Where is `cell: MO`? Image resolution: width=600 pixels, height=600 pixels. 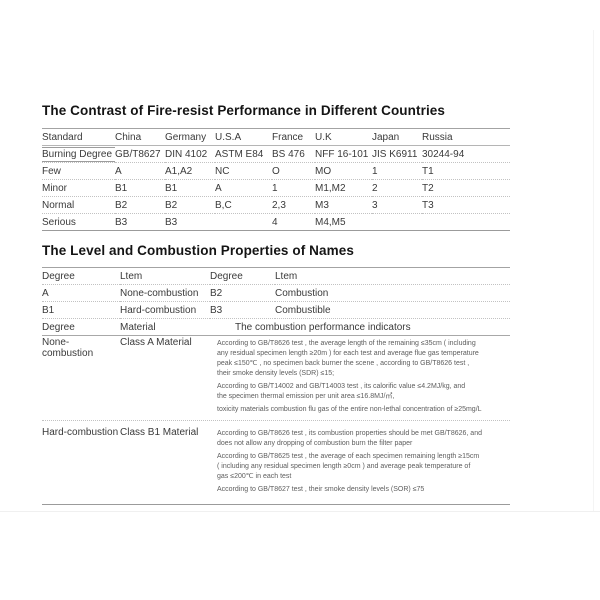
cell: MO is located at coordinates (343, 171).